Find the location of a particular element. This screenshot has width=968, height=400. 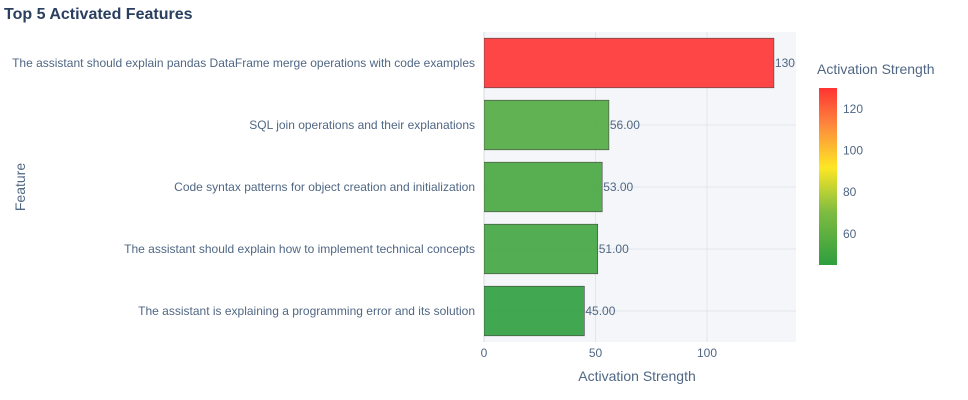

colorbar-tick-label: 100 is located at coordinates (853, 150).